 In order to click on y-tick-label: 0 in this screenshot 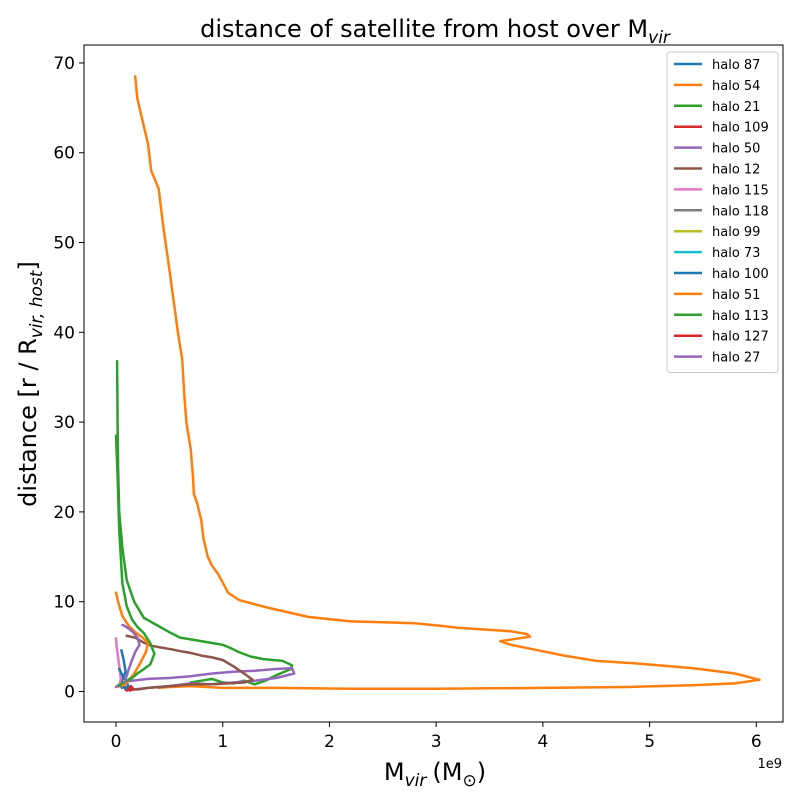, I will do `click(69, 692)`.